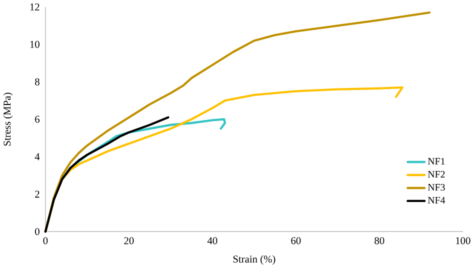  What do you see at coordinates (37, 119) in the screenshot?
I see `y-tick-label: 6` at bounding box center [37, 119].